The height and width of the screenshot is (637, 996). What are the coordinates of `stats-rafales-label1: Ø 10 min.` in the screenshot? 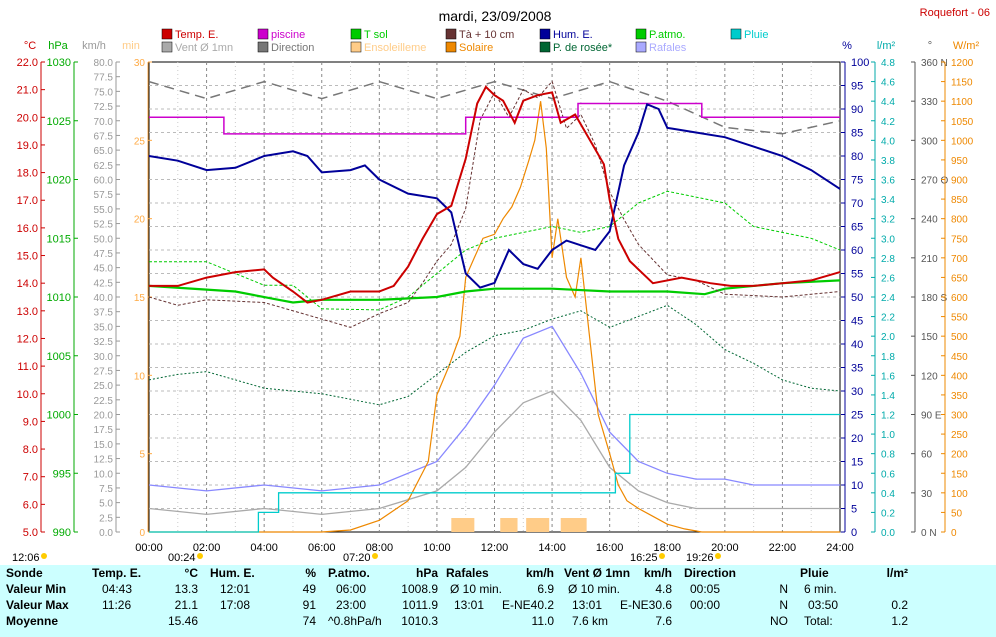 It's located at (476, 589).